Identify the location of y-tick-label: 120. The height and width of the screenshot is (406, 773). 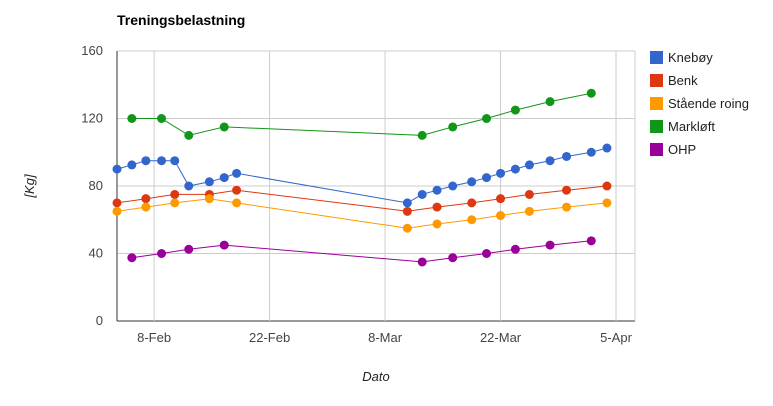
(92, 118).